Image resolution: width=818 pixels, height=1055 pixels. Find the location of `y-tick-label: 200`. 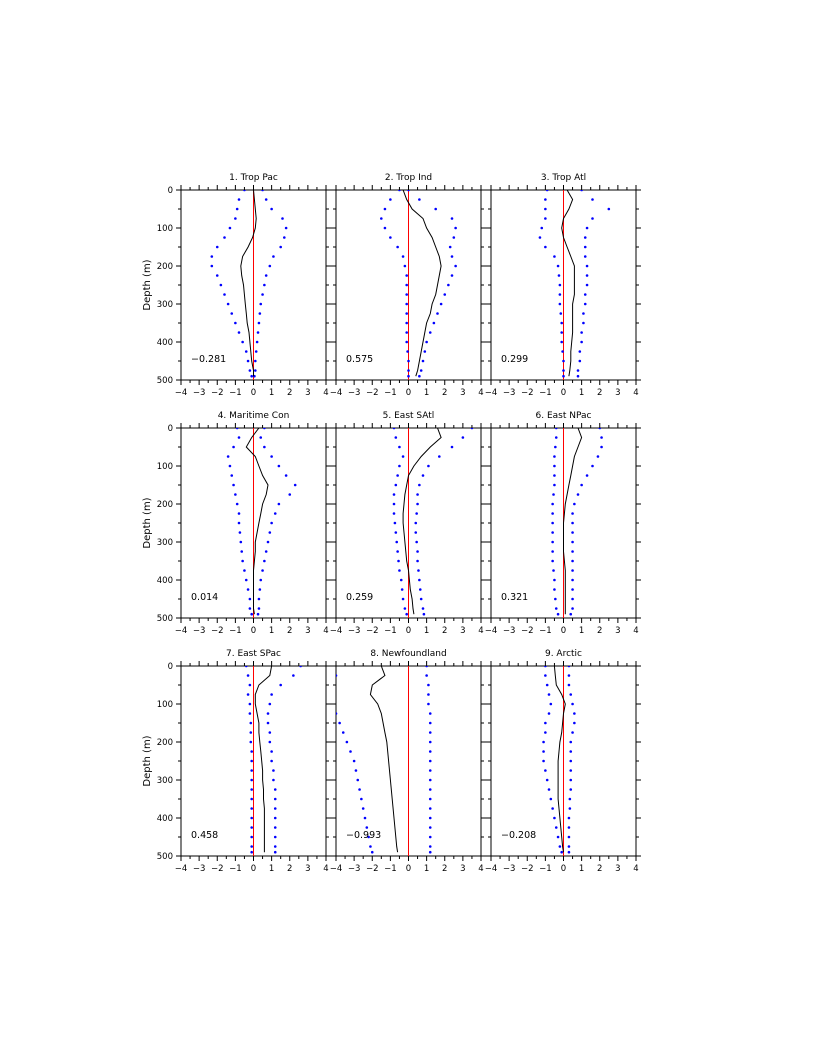

y-tick-label: 200 is located at coordinates (165, 743).